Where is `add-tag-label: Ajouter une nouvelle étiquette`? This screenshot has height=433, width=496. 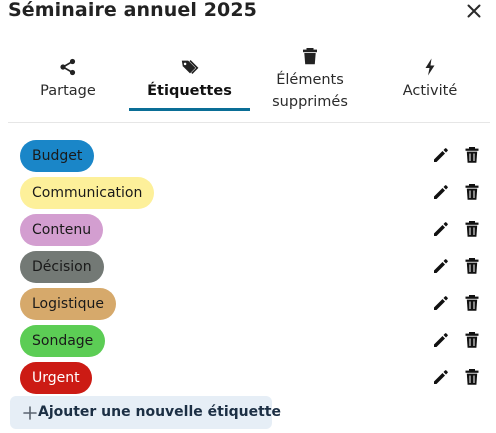
add-tag-label: Ajouter une nouvelle étiquette is located at coordinates (159, 412).